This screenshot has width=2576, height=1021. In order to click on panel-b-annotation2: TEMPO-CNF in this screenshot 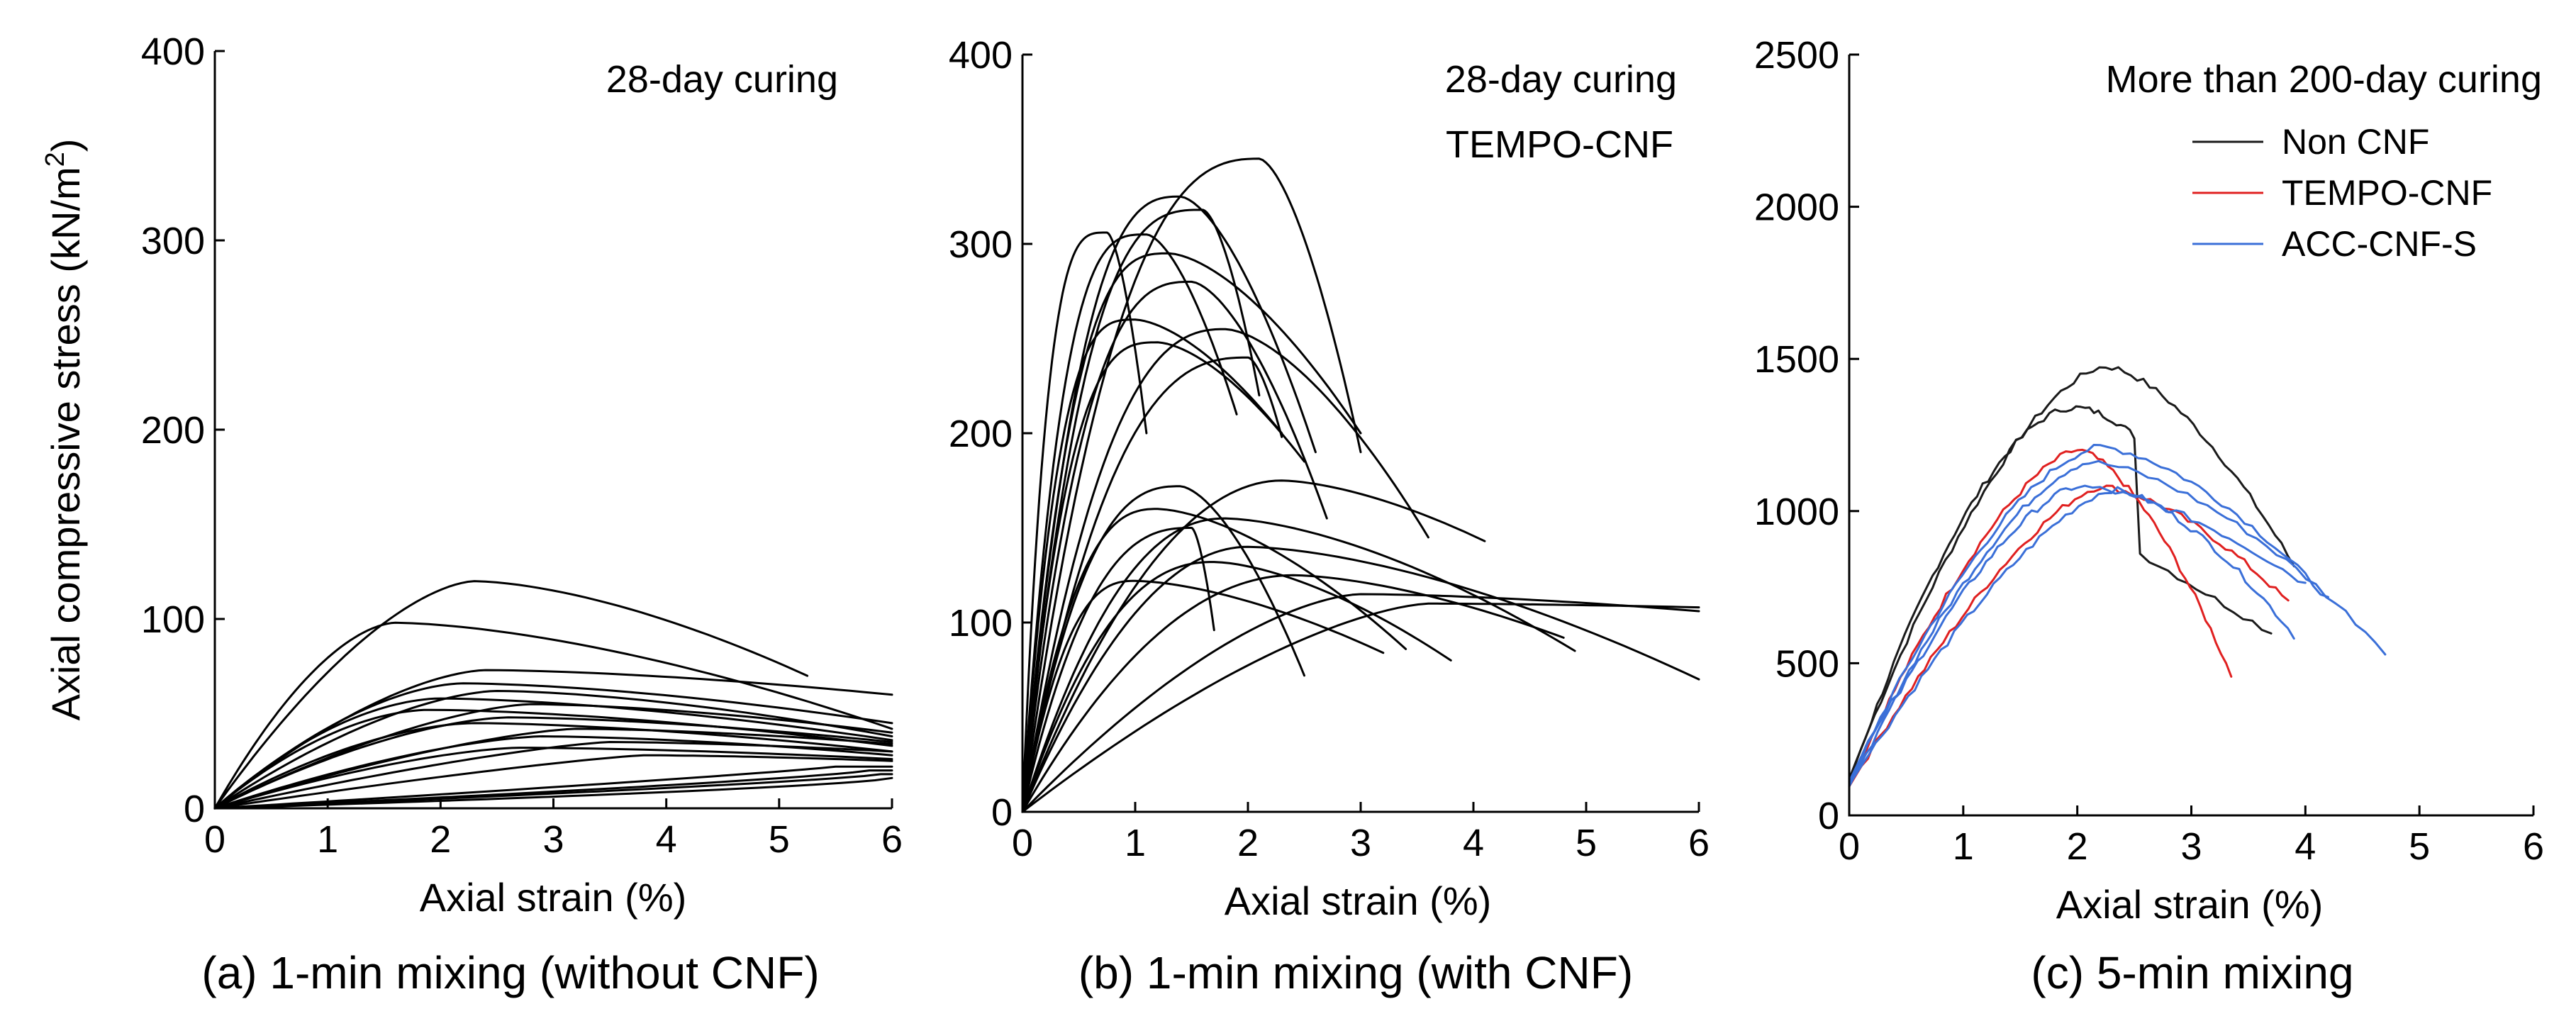, I will do `click(1559, 144)`.